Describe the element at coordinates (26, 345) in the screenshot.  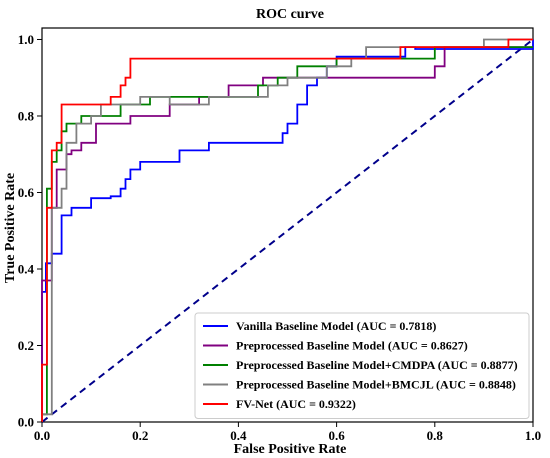
I see `y-tick-label: 0.2` at that location.